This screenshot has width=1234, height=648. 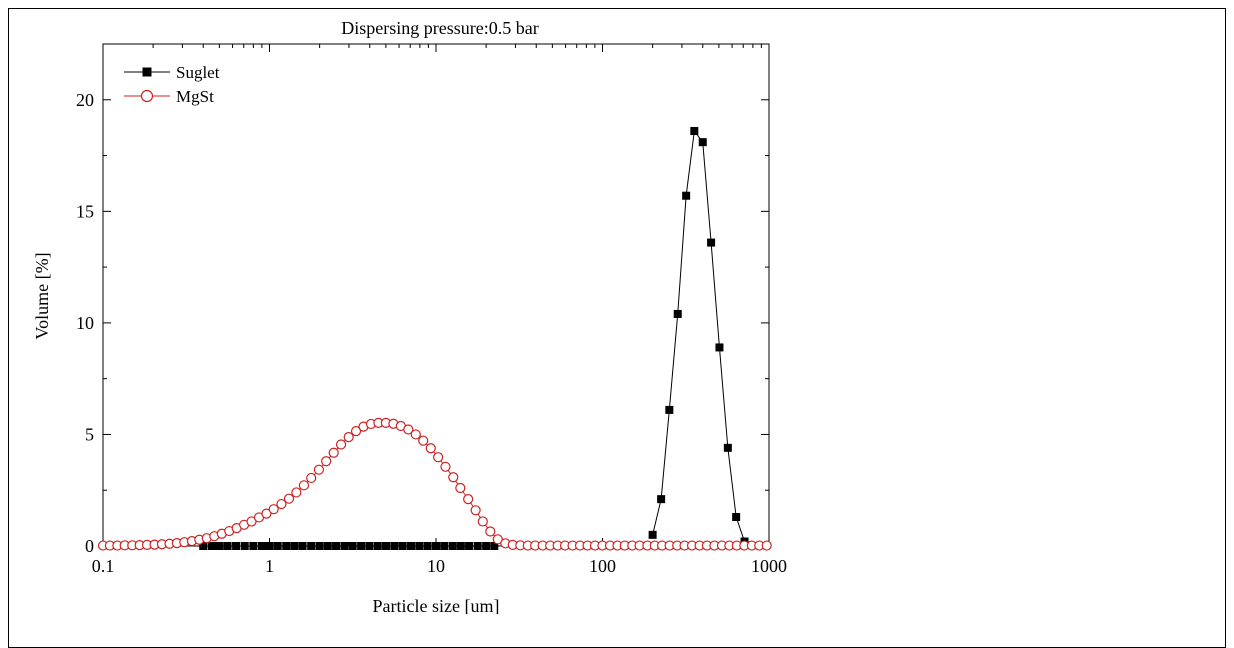 What do you see at coordinates (85, 100) in the screenshot?
I see `y-tick-label: 20` at bounding box center [85, 100].